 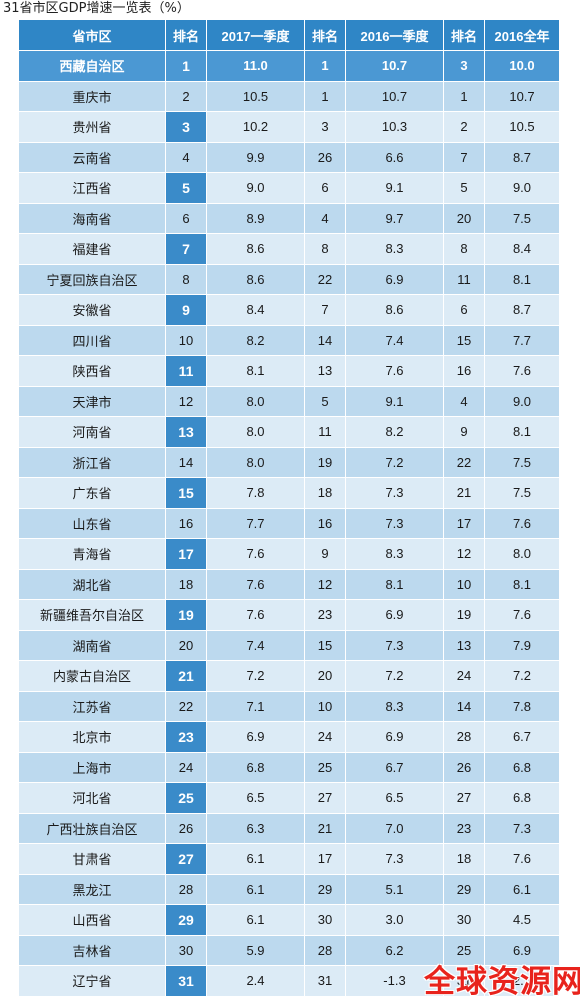 I want to click on cell-province: 重庆市, so click(x=92, y=96).